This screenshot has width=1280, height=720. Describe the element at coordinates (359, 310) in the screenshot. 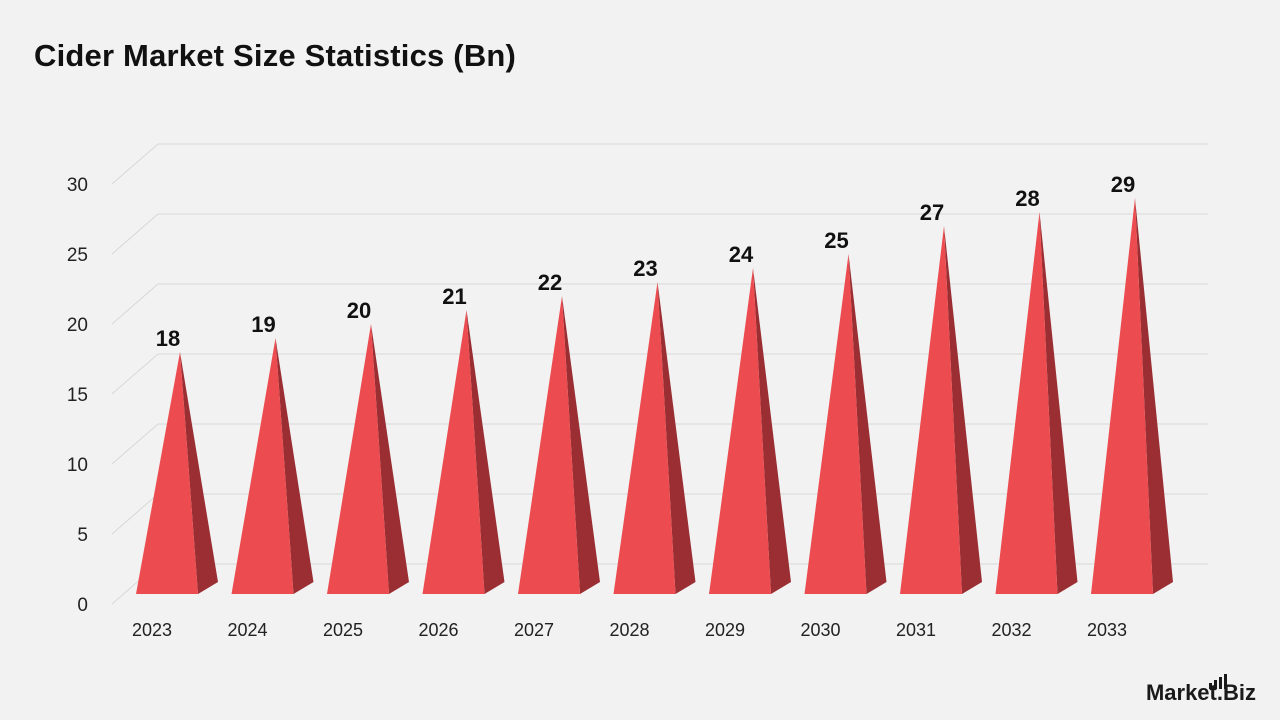

I see `data-label: 20` at that location.